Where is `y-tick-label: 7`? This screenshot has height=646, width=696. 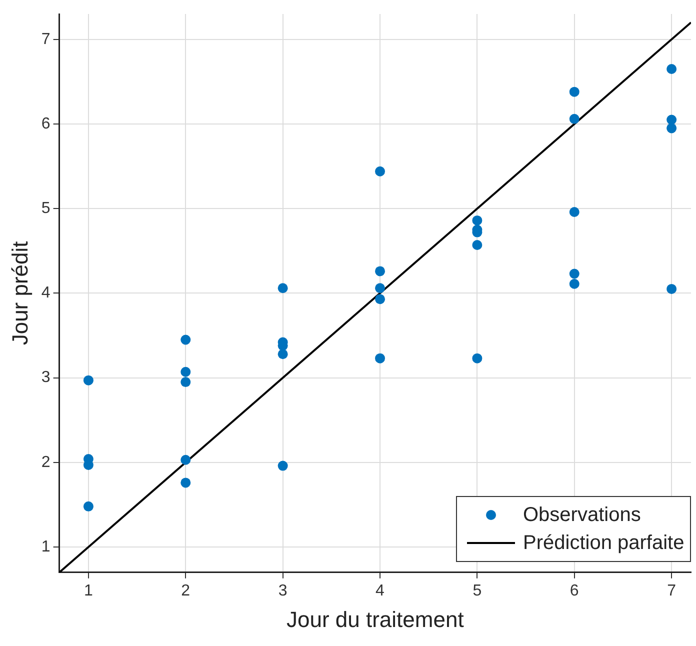 y-tick-label: 7 is located at coordinates (45, 39).